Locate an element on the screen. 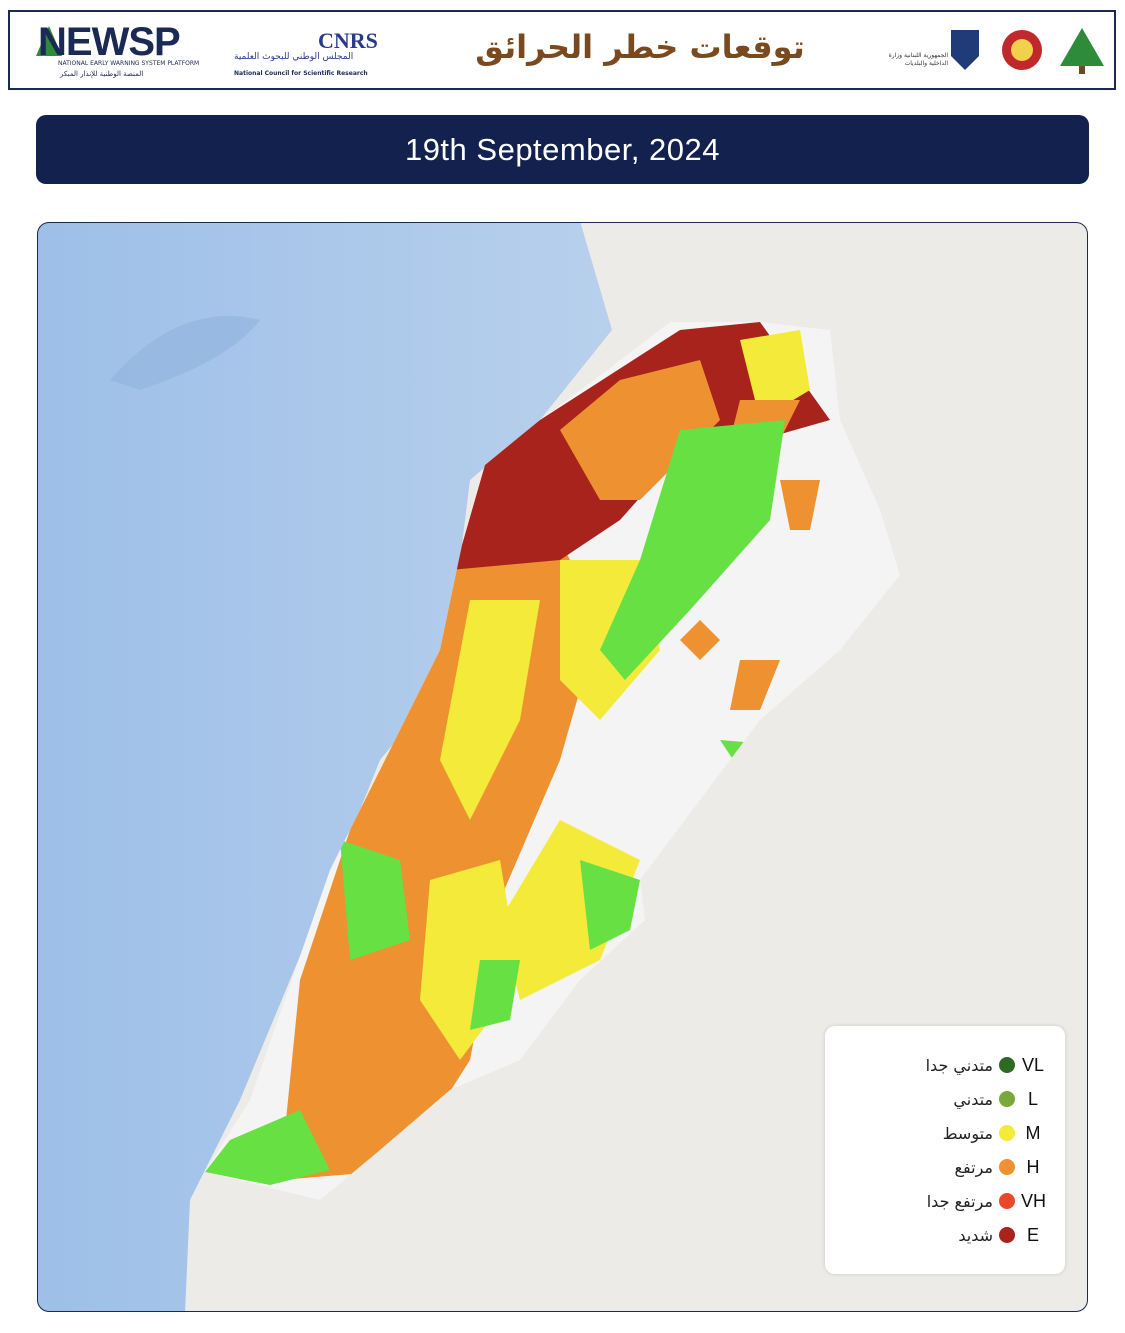 This screenshot has width=1125, height=1333. header is located at coordinates (562, 50).